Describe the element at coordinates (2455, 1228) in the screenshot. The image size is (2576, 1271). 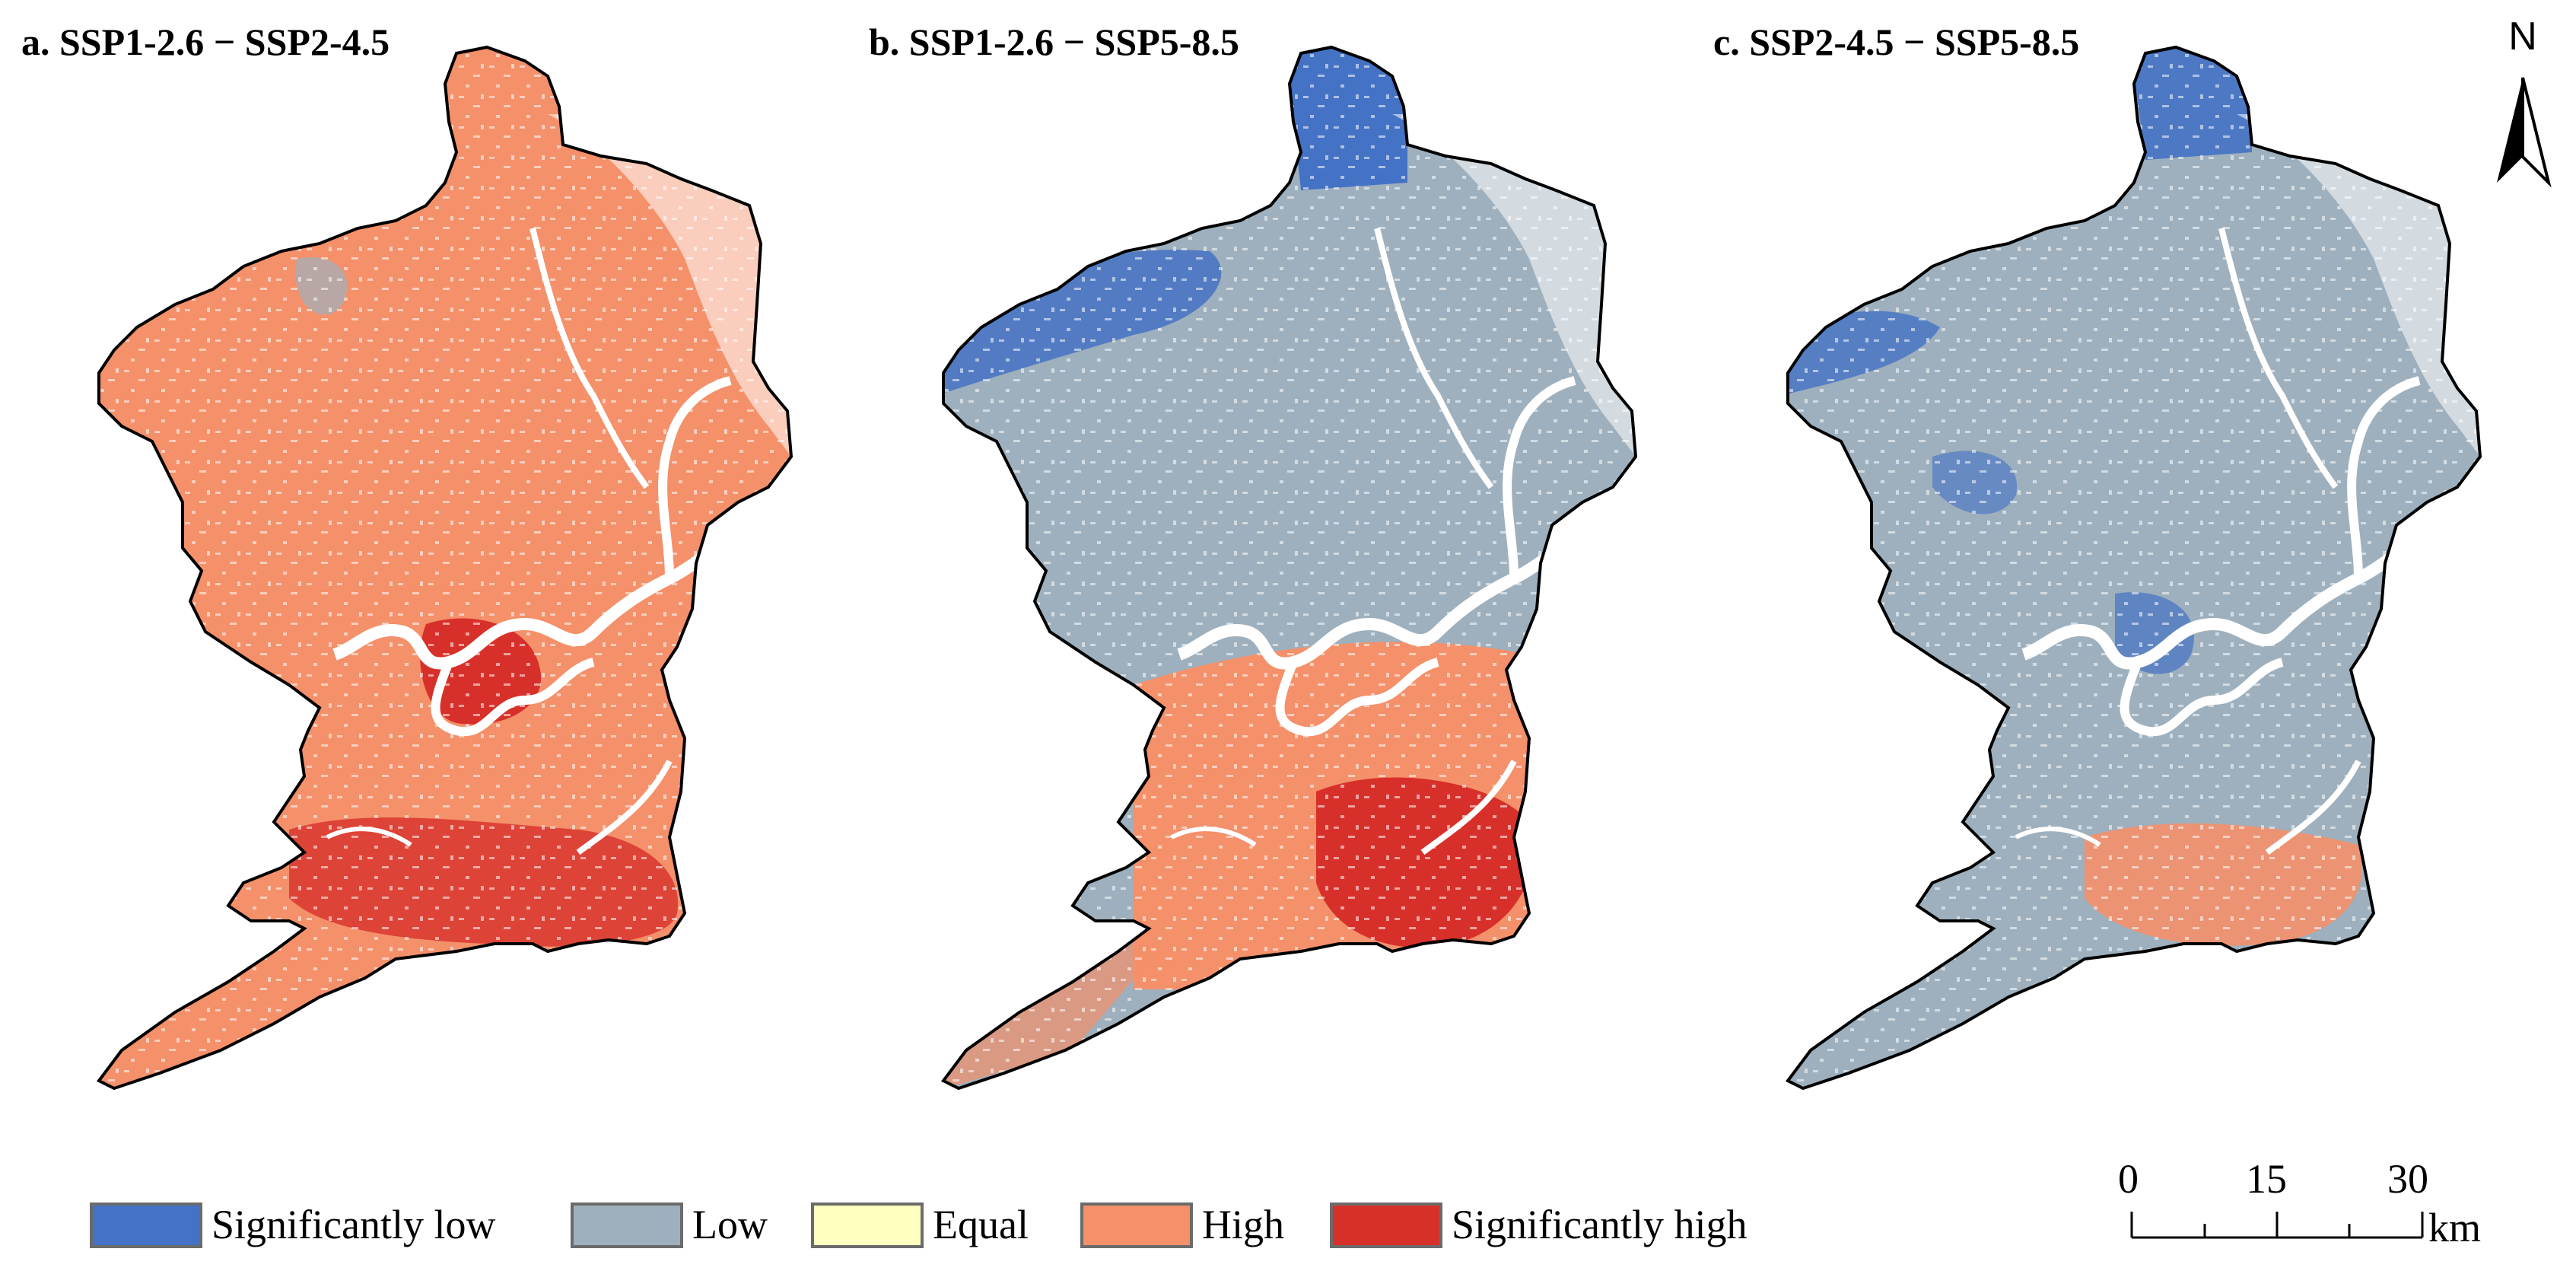
I see `scale-unit-label: km` at that location.